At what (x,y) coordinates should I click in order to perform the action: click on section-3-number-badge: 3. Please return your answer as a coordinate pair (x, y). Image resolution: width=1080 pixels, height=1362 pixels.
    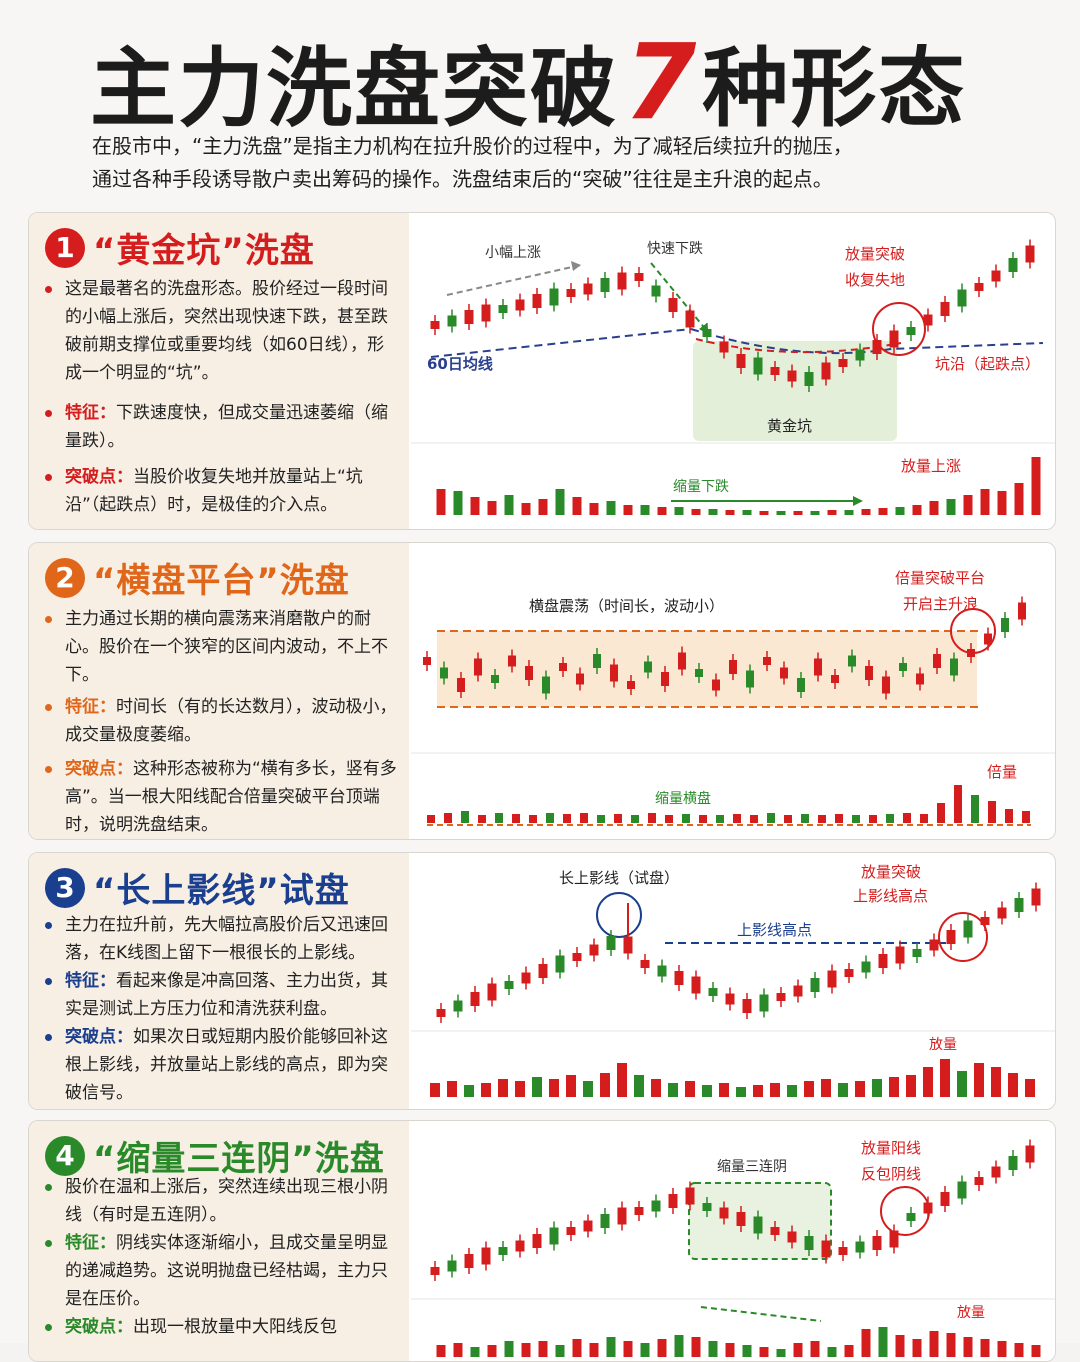
    Looking at the image, I should click on (65, 887).